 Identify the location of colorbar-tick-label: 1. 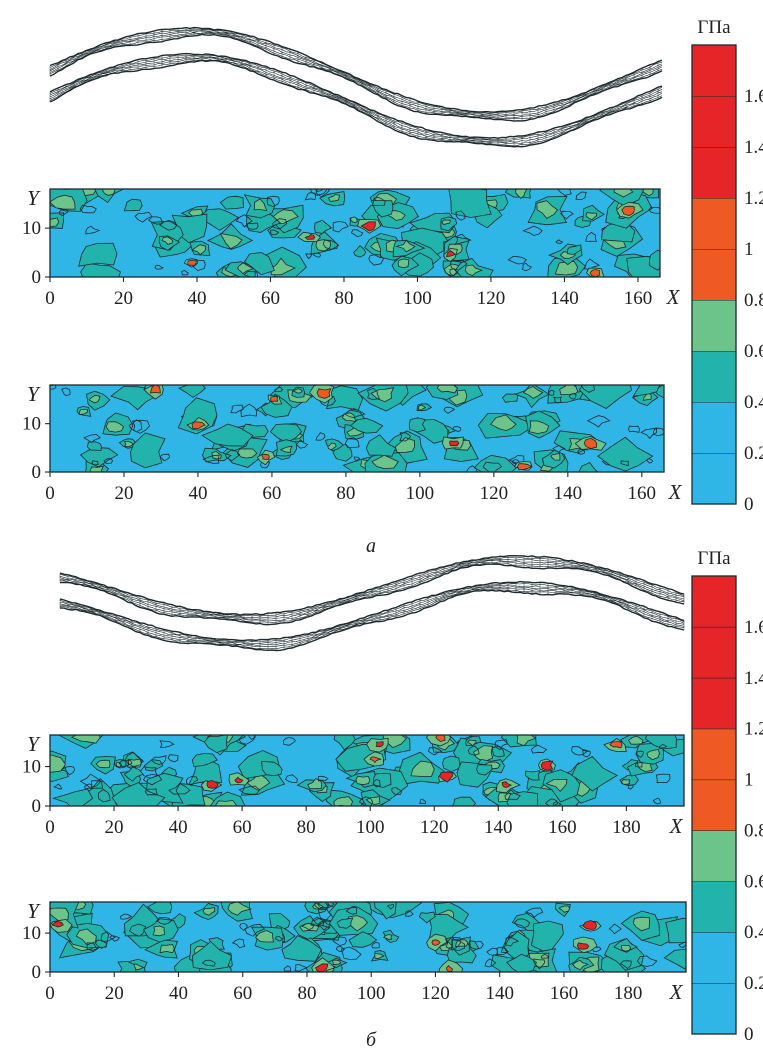
(749, 780).